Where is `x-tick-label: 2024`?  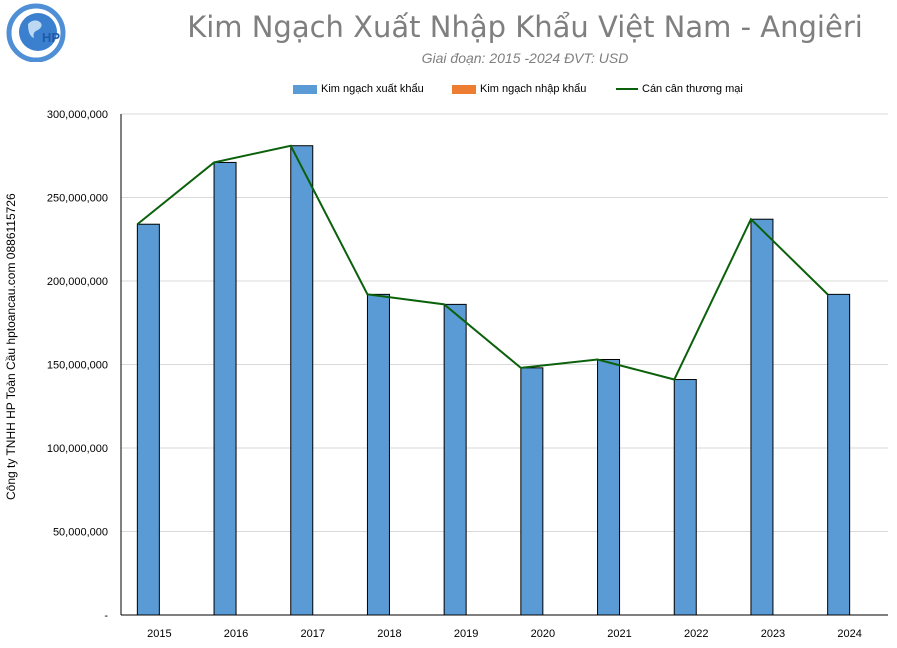 x-tick-label: 2024 is located at coordinates (849, 634).